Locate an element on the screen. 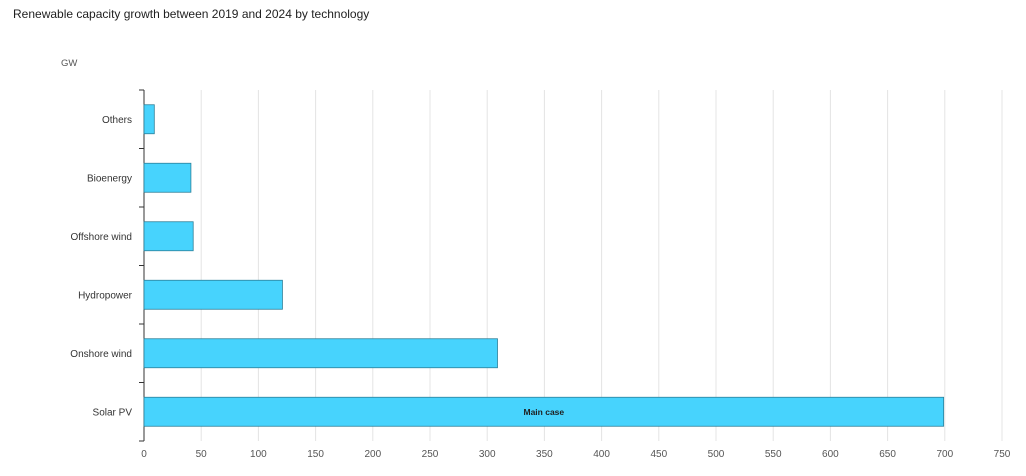 The width and height of the screenshot is (1026, 476). category-label: Solar PV is located at coordinates (113, 412).